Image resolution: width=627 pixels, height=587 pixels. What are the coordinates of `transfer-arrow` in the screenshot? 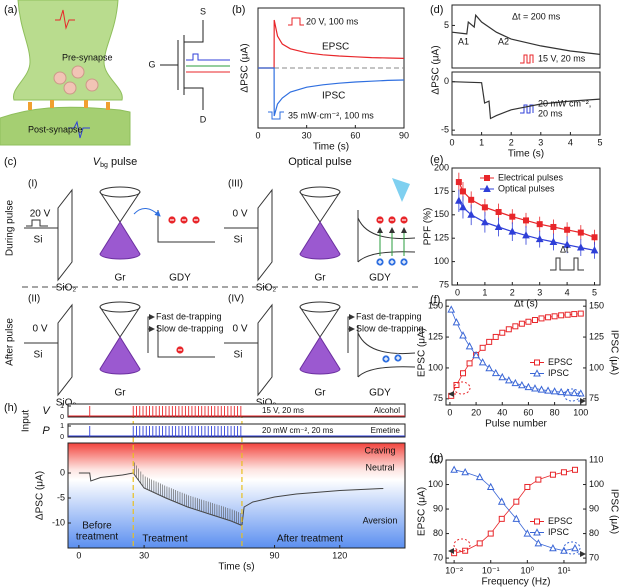 It's located at (147, 212).